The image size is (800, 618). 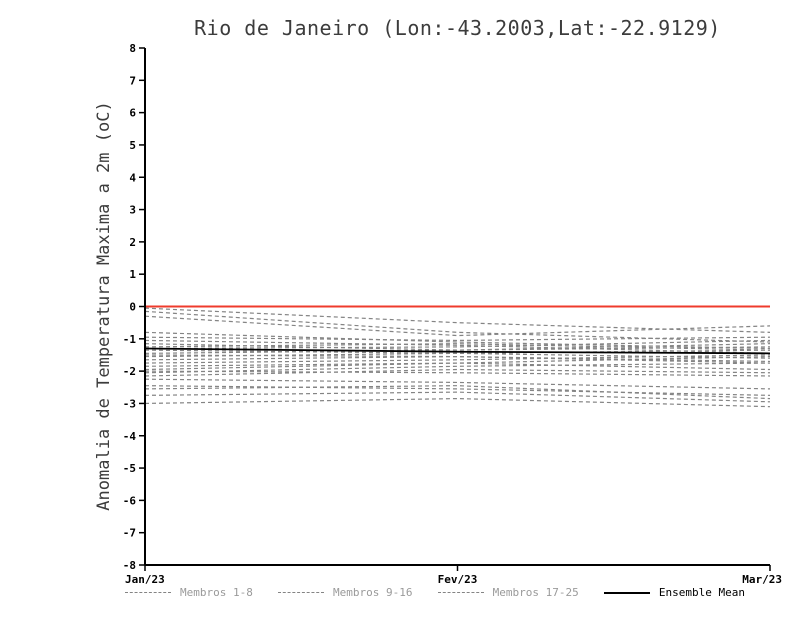 I want to click on x-tick-label: Fev/23, so click(x=458, y=579).